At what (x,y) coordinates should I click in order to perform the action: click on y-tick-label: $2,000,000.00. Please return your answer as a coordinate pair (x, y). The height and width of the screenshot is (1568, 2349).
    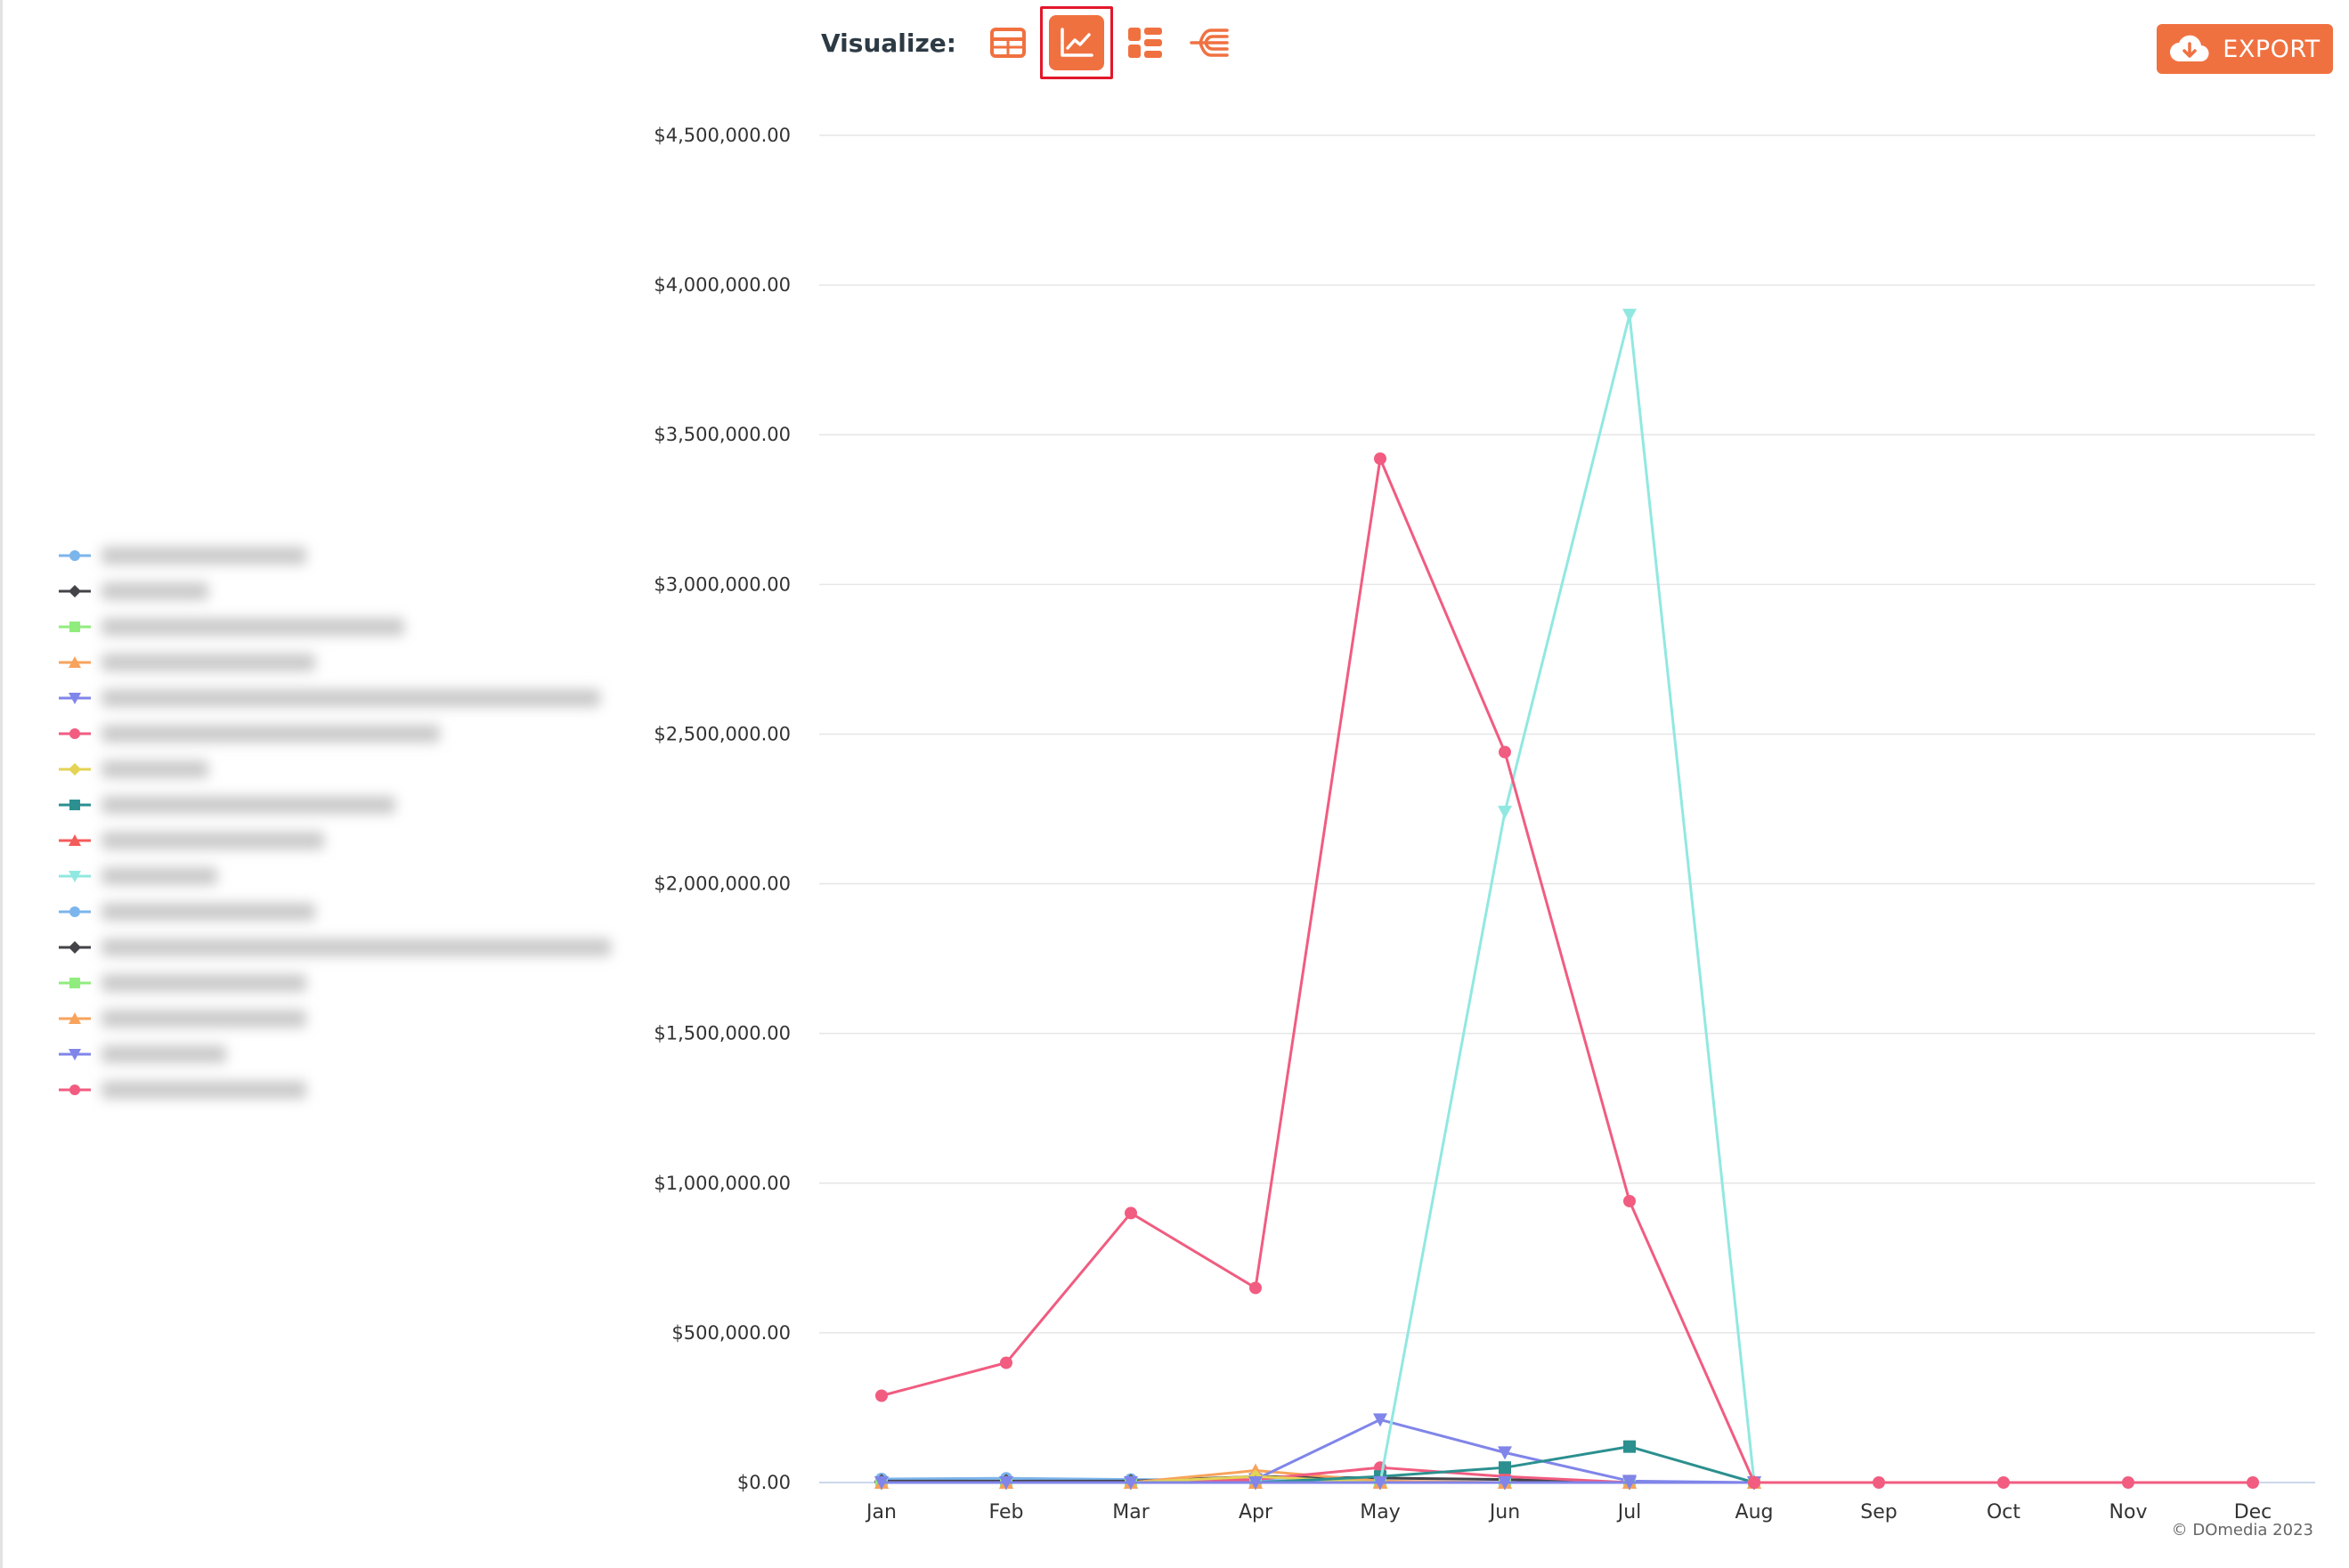
    Looking at the image, I should click on (722, 884).